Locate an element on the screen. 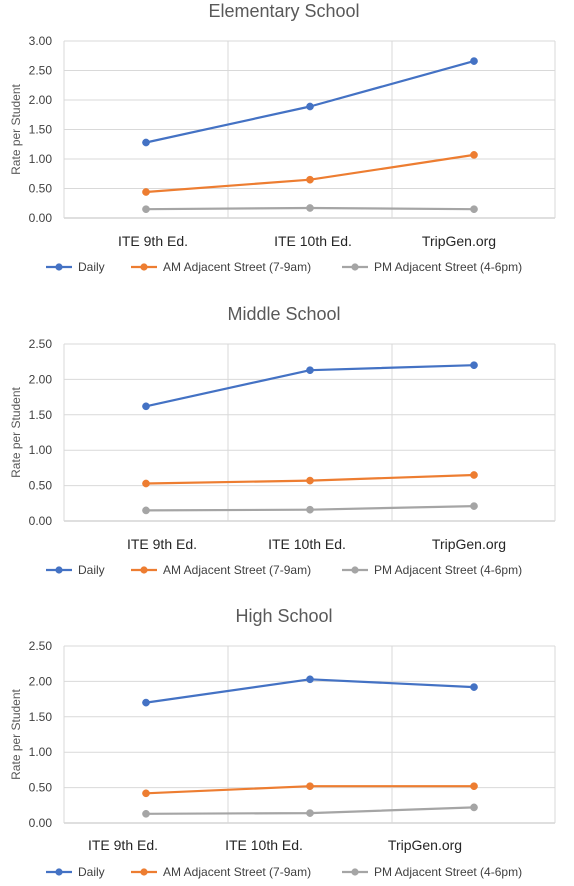 This screenshot has height=886, width=574. chart-title: High School is located at coordinates (283, 616).